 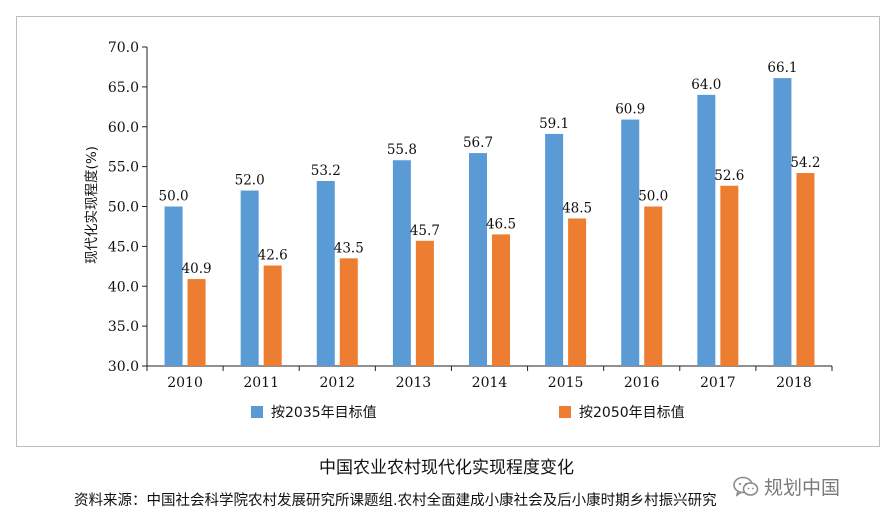 What do you see at coordinates (425, 231) in the screenshot?
I see `data-label: 45.7` at bounding box center [425, 231].